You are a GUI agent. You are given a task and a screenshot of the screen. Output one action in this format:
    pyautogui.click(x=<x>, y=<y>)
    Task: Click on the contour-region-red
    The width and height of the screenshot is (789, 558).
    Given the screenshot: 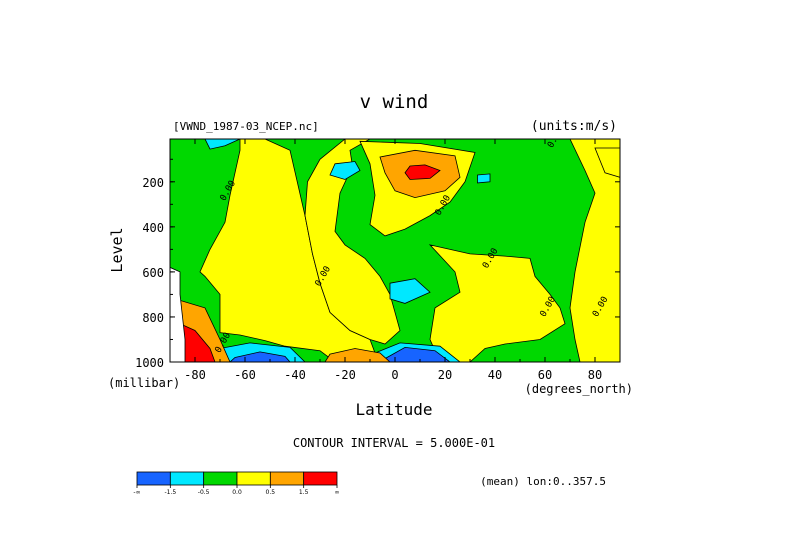 What is the action you would take?
    pyautogui.click(x=422, y=172)
    